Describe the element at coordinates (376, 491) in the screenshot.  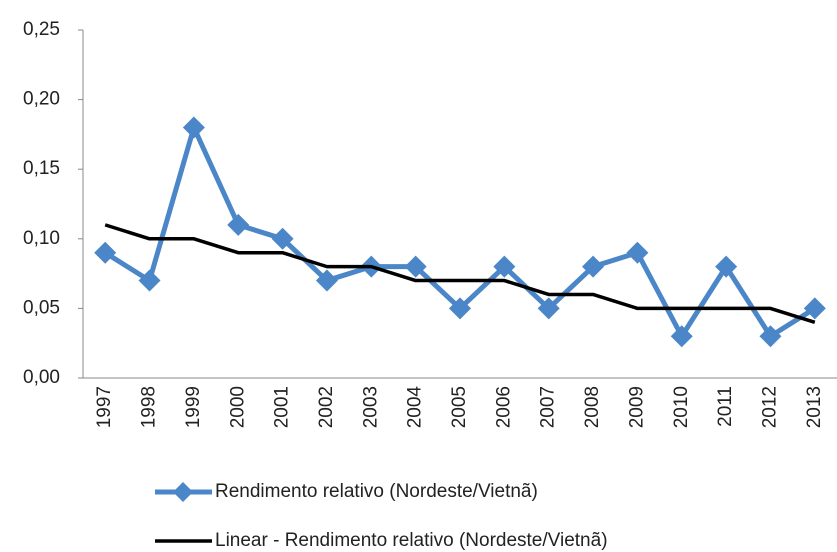
I see `legend-label: Rendimento relativo (Nordeste/Vietnã)` at that location.